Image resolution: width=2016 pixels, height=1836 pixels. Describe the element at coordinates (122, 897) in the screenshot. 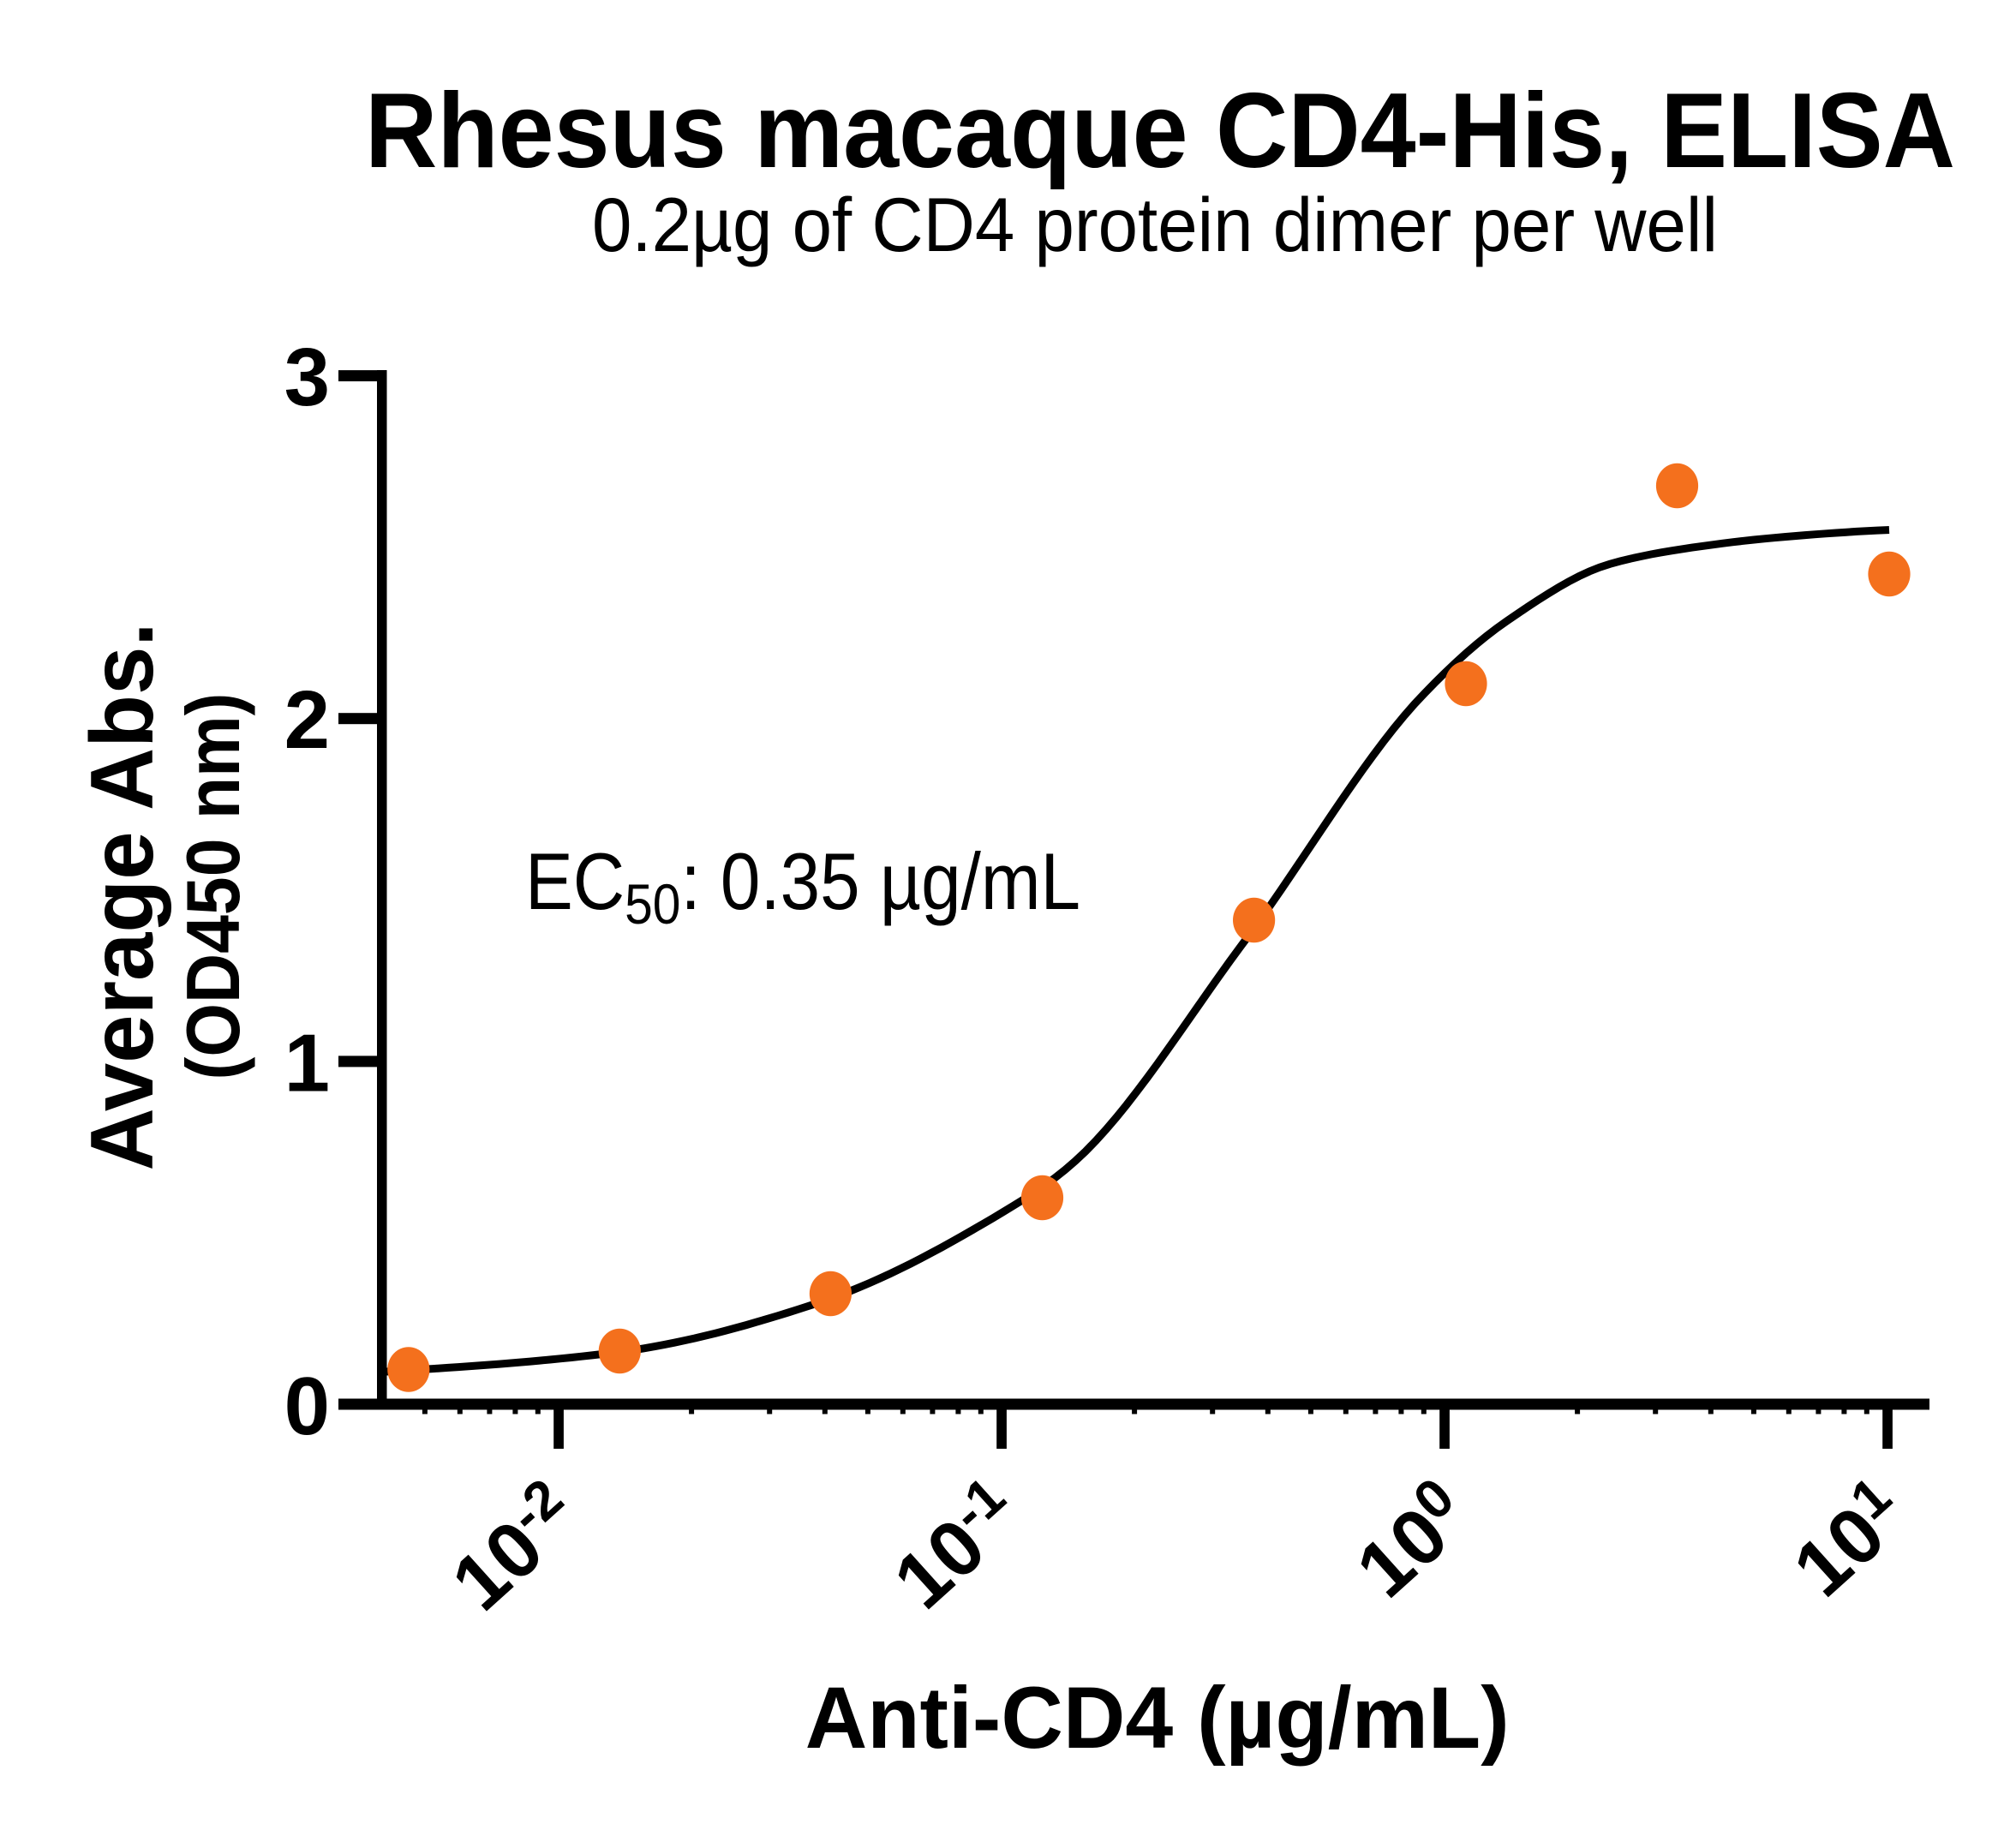

I see `svg-text: Average Abs.` at that location.